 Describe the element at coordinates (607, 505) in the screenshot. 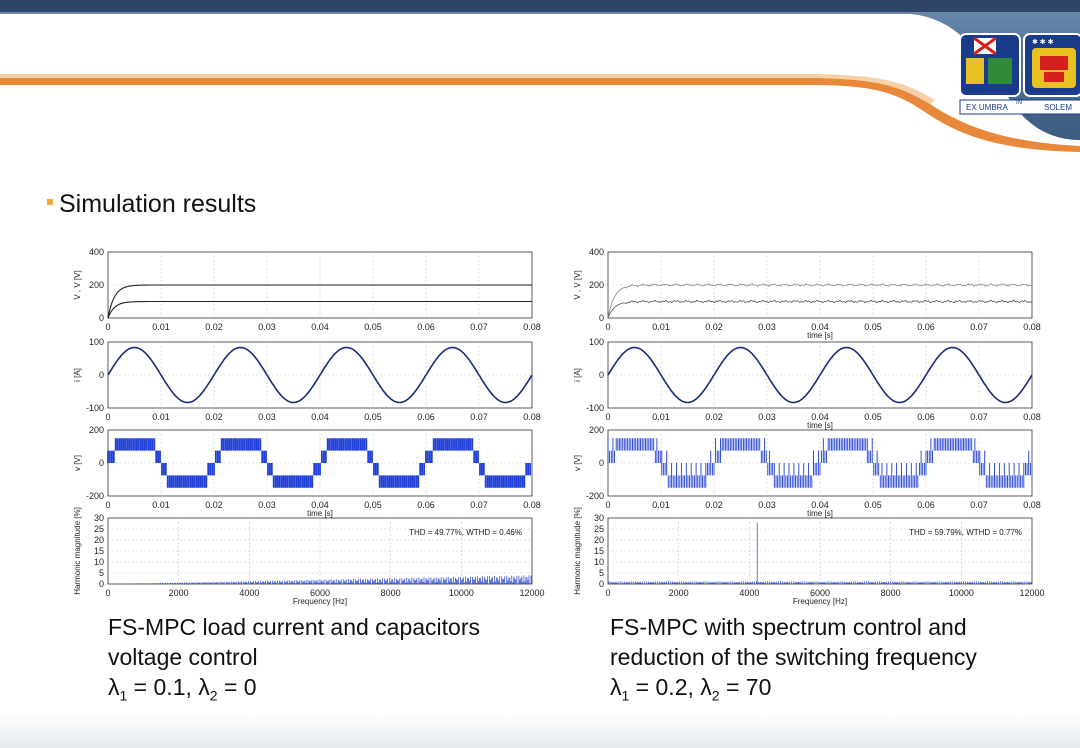

I see `right-load-voltage-xtick-label: 0` at that location.